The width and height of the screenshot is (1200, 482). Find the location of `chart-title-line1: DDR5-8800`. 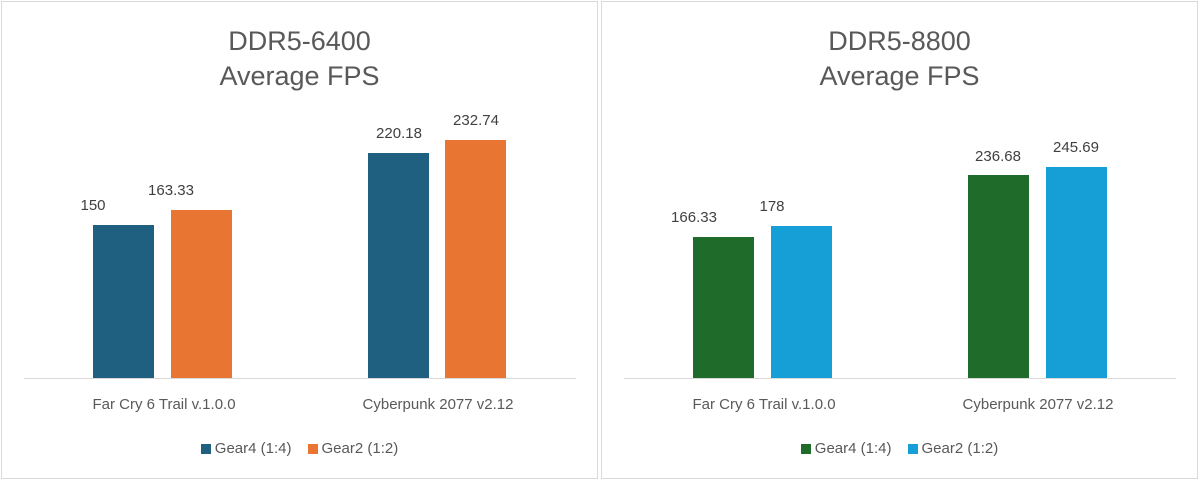

chart-title-line1: DDR5-8800 is located at coordinates (899, 41).